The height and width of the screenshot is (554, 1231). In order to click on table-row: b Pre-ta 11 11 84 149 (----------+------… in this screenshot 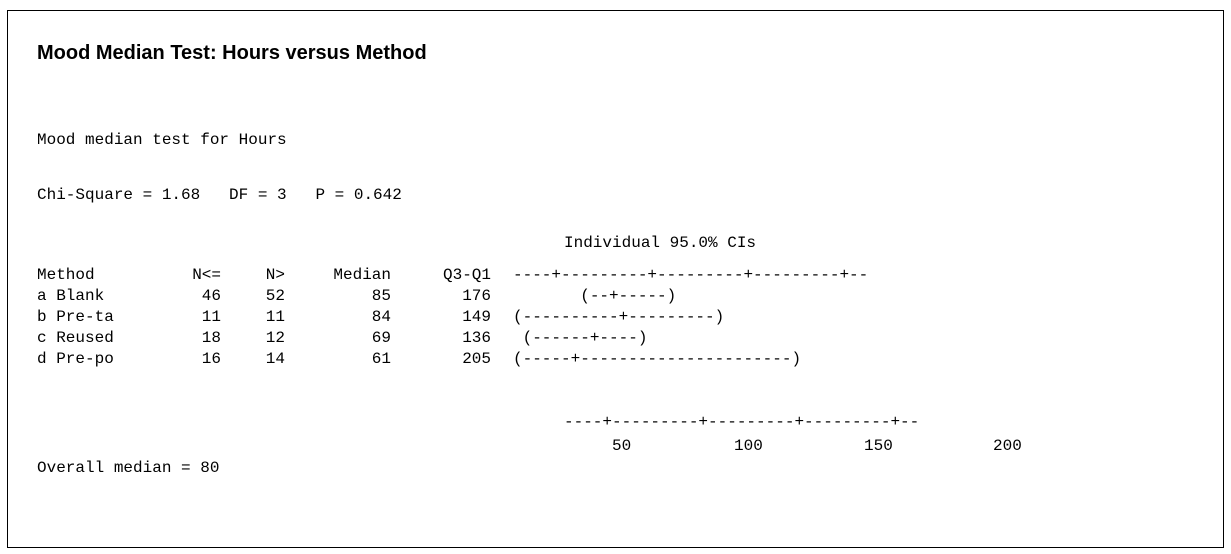, I will do `click(520, 316)`.